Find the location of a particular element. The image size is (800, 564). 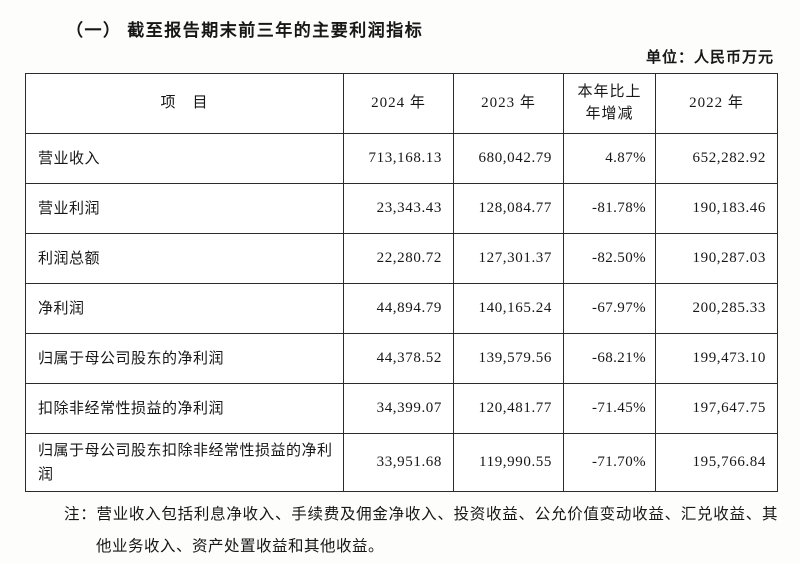

header-row: 项 目 2024 年 2023 年 本年比上年增减 2022 年 is located at coordinates (401, 103).